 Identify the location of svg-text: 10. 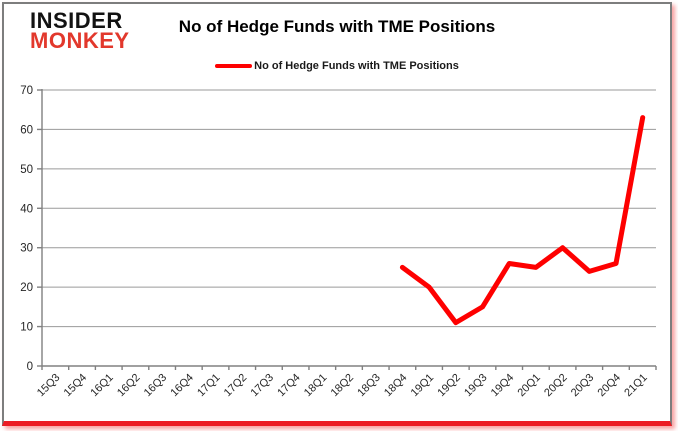
(26, 328).